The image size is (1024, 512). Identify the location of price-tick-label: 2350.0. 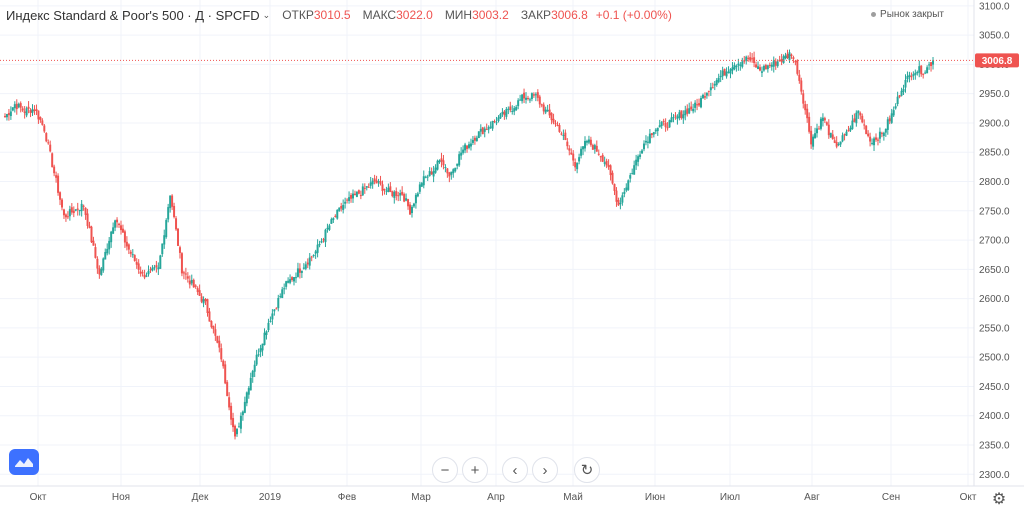
(994, 446).